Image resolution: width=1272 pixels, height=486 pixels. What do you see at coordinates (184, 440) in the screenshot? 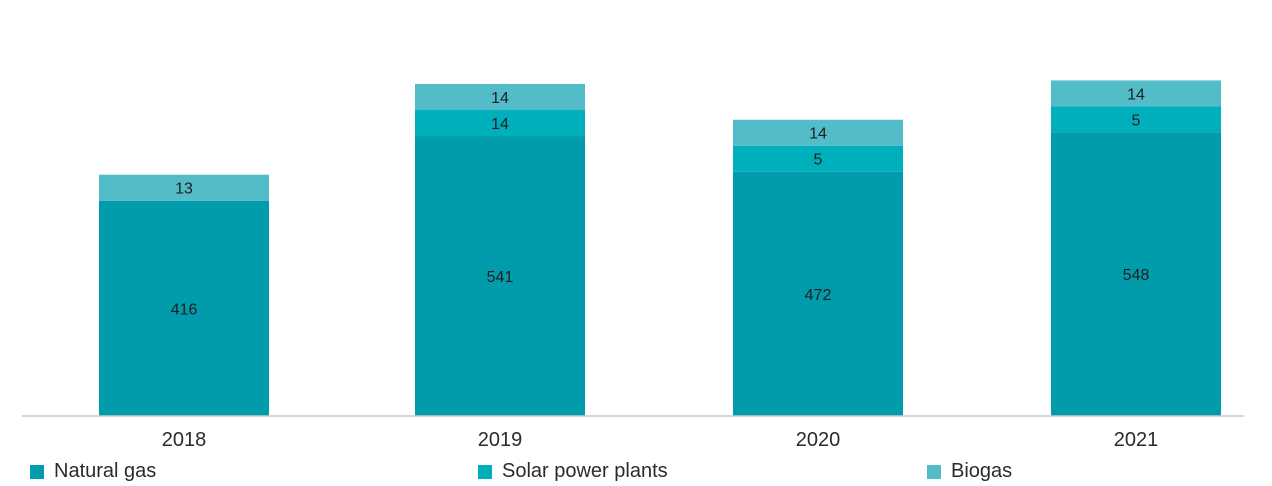
I see `x-tick-label-2018: 2018` at bounding box center [184, 440].